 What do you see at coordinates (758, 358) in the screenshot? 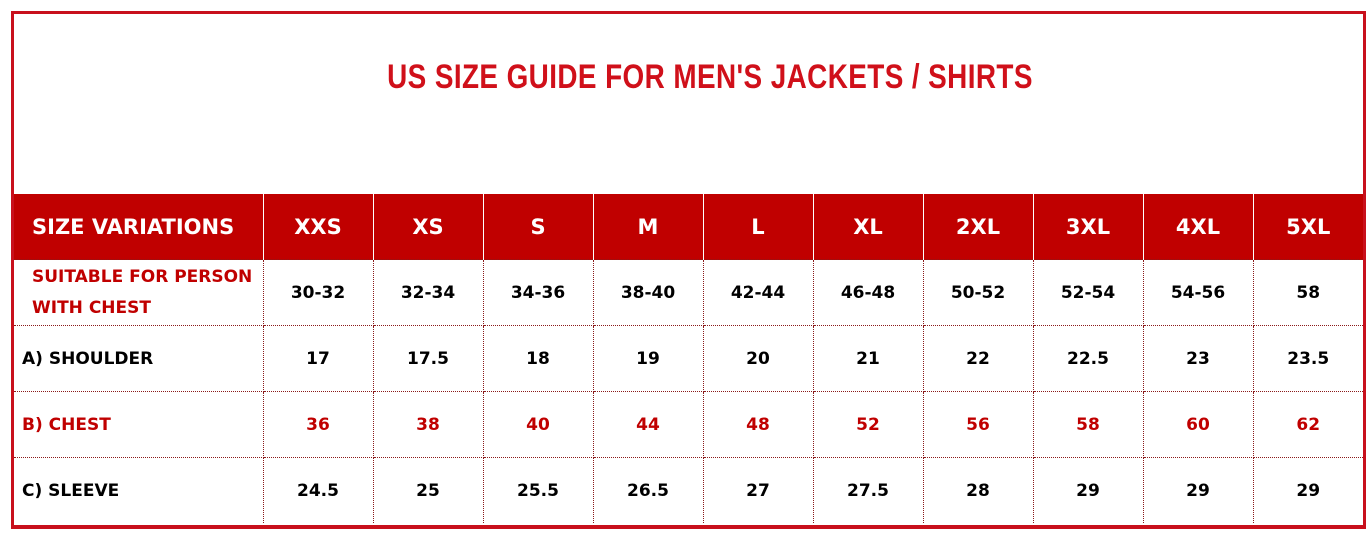
I see `table-cell: 20` at bounding box center [758, 358].